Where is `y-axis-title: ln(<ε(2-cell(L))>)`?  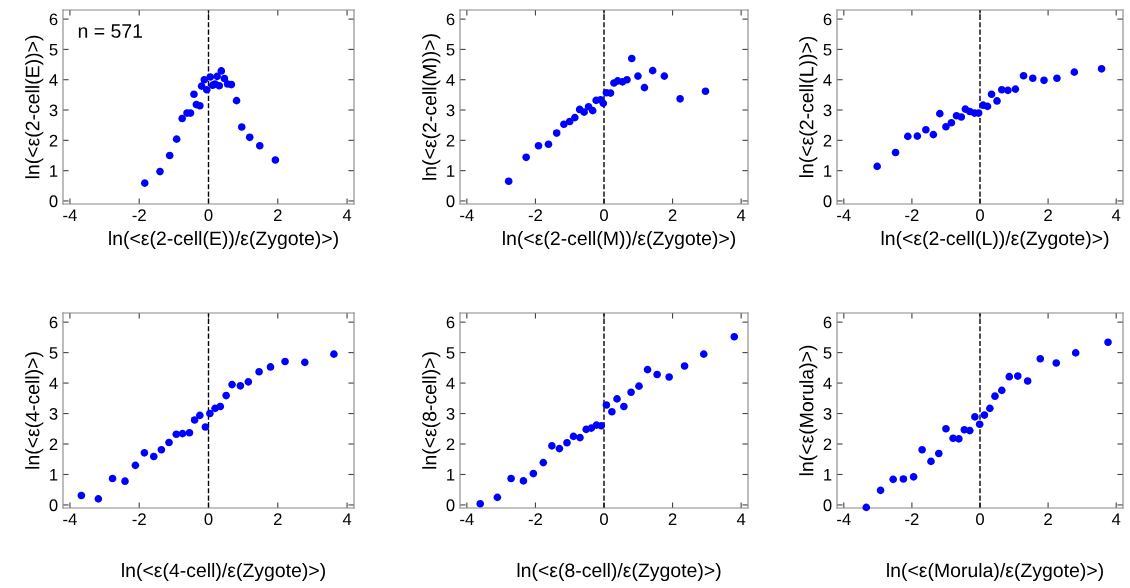
y-axis-title: ln(<ε(2-cell(L))>) is located at coordinates (808, 107).